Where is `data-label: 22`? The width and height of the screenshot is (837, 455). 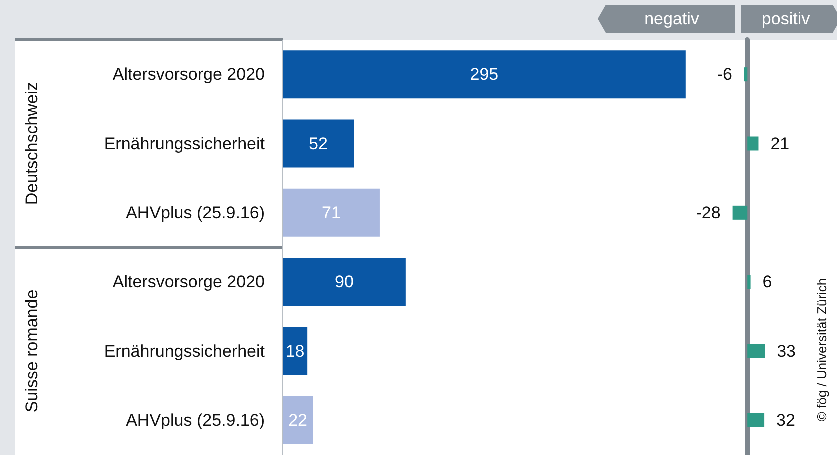
data-label: 22 is located at coordinates (298, 420).